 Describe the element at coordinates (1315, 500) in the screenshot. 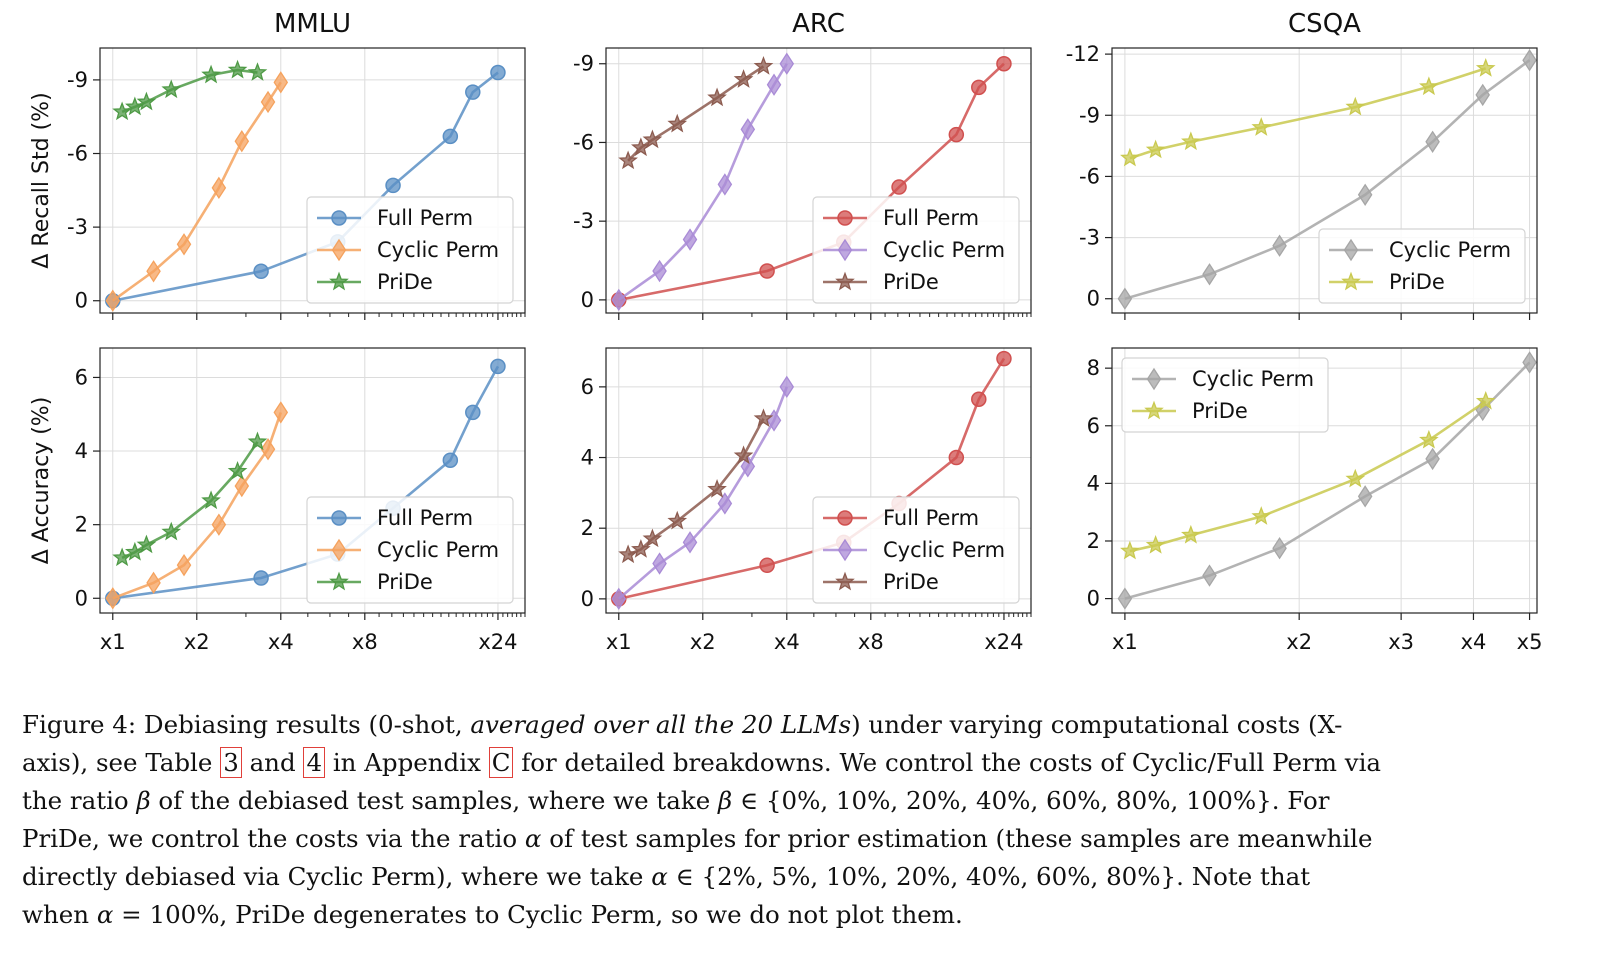

I see `panel-csqa-acc: x1 x2 x3 x4 x5 0 2 4 6 8 Cyclic Perm PriDe` at that location.